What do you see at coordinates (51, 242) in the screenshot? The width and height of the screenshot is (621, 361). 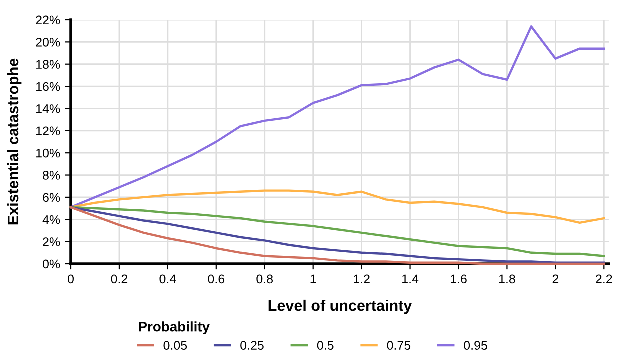 I see `y-tick-label: 2%` at bounding box center [51, 242].